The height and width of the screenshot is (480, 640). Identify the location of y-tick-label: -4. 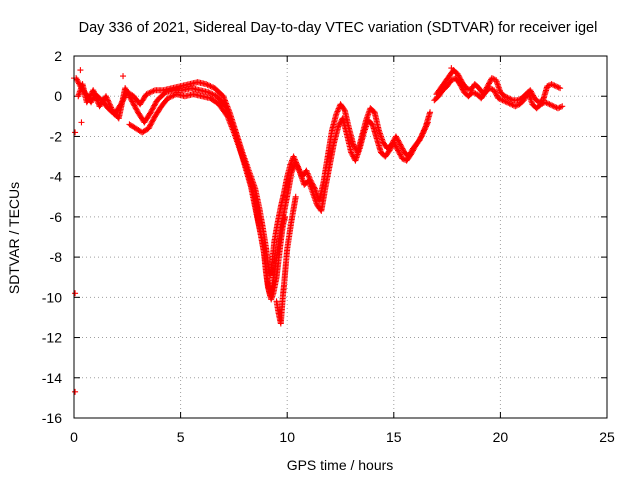
(56, 177).